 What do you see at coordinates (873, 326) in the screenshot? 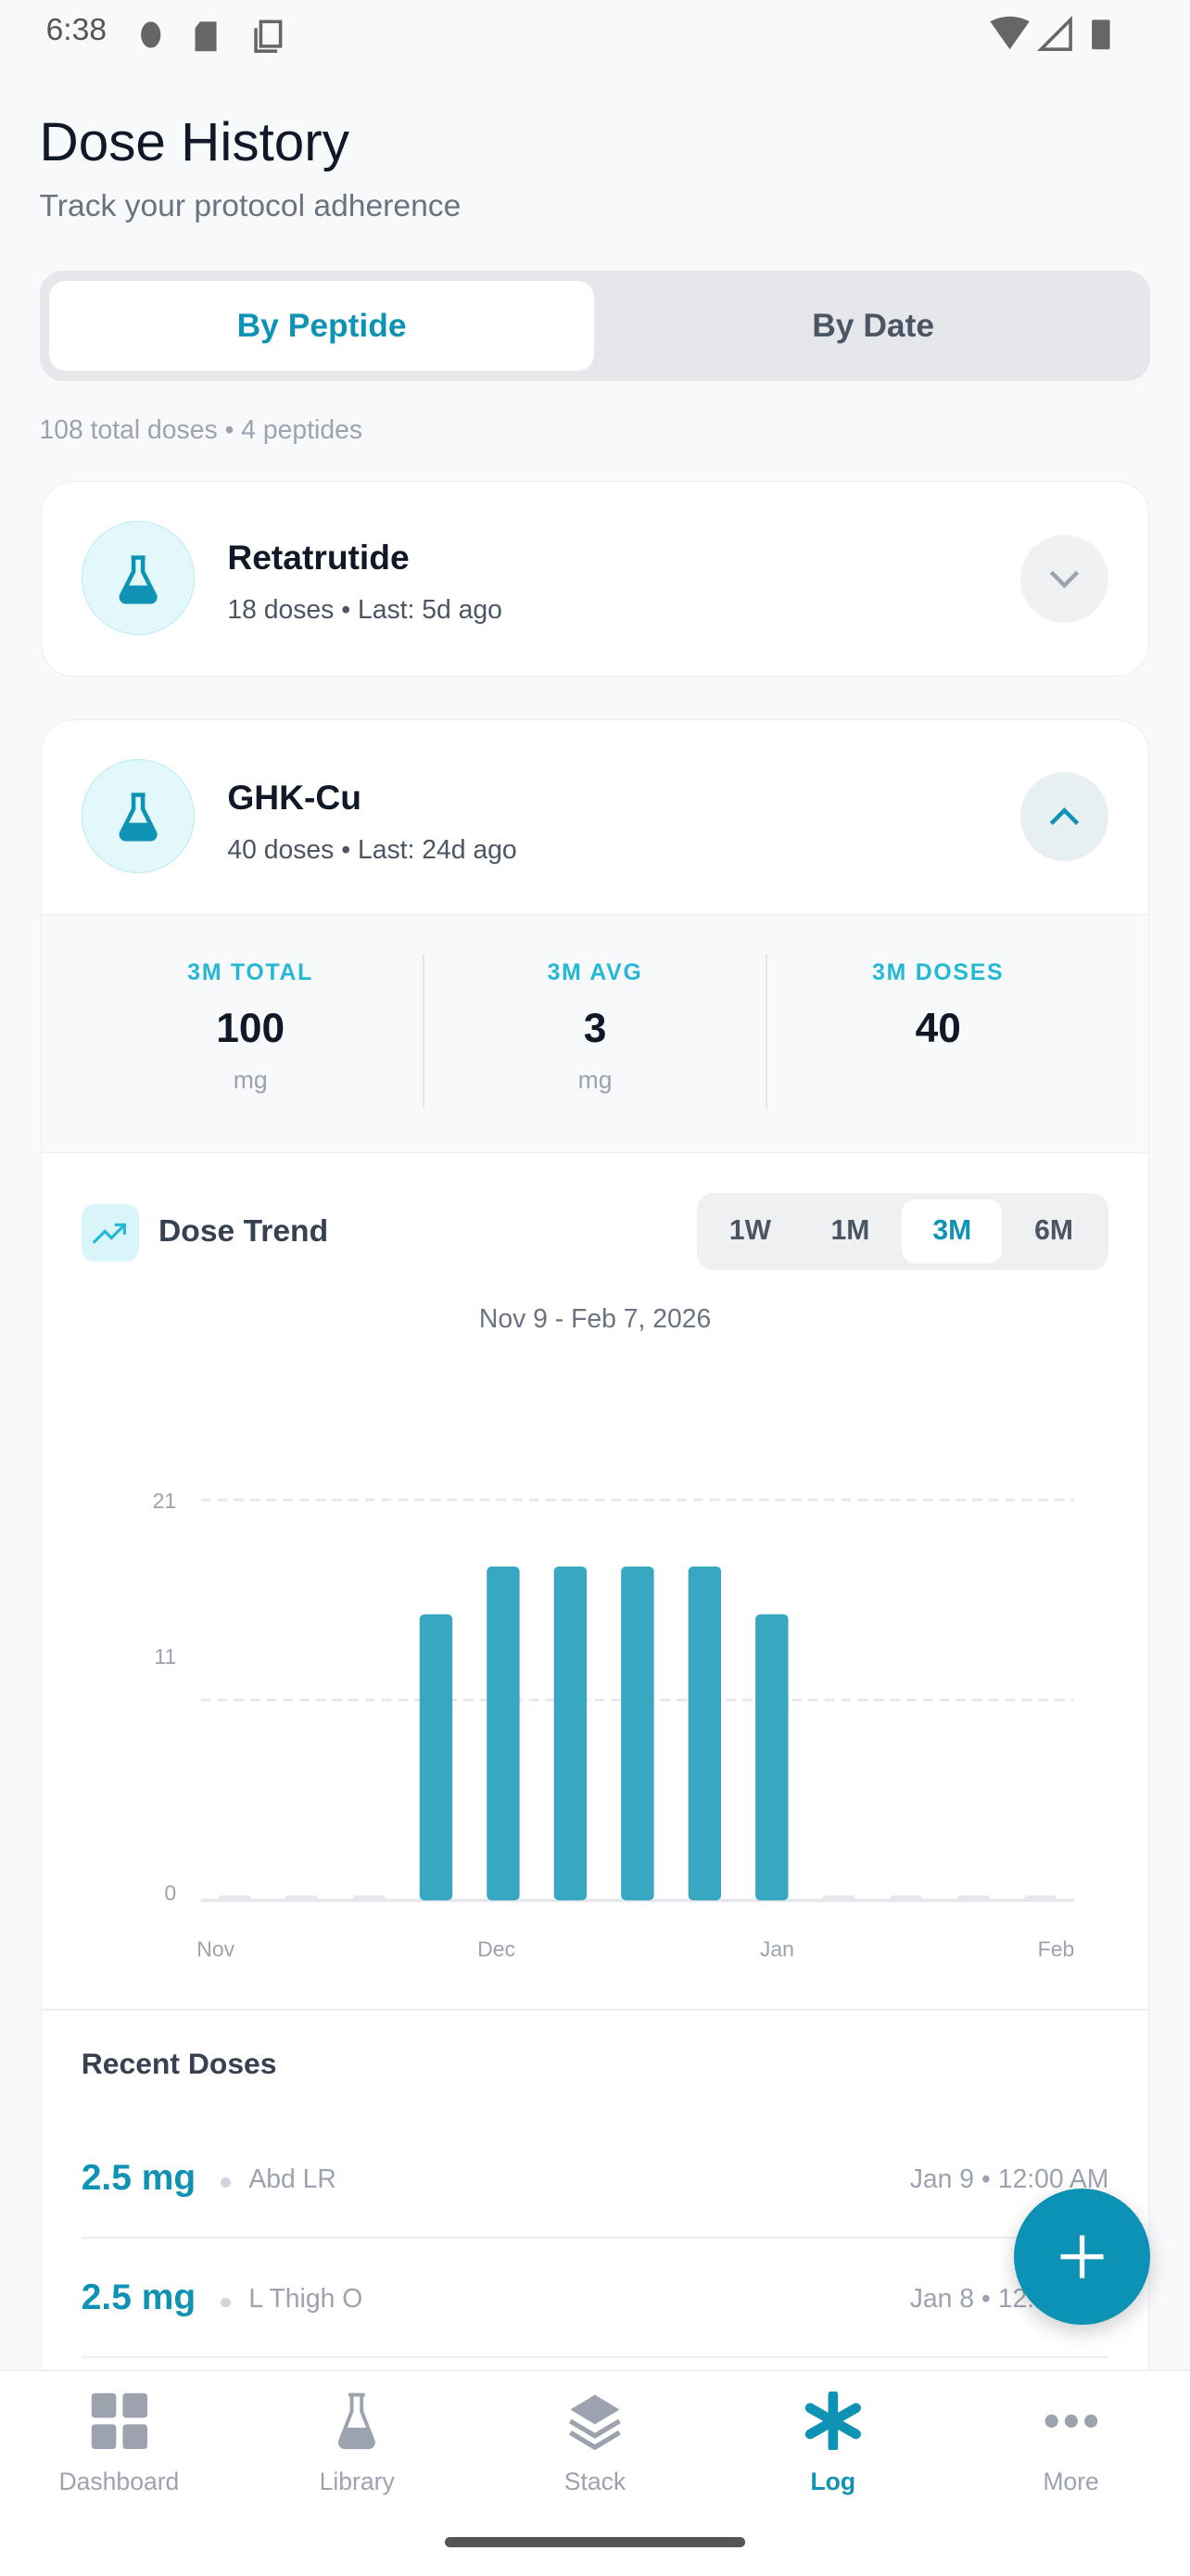
I see `tab-by-date: By Date` at bounding box center [873, 326].